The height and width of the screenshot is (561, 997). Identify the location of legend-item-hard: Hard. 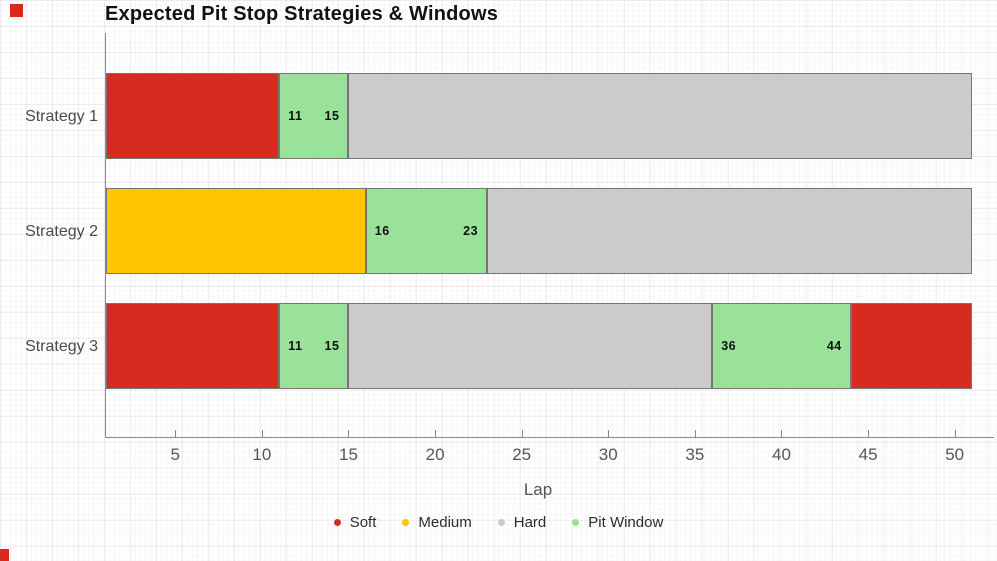
(522, 522).